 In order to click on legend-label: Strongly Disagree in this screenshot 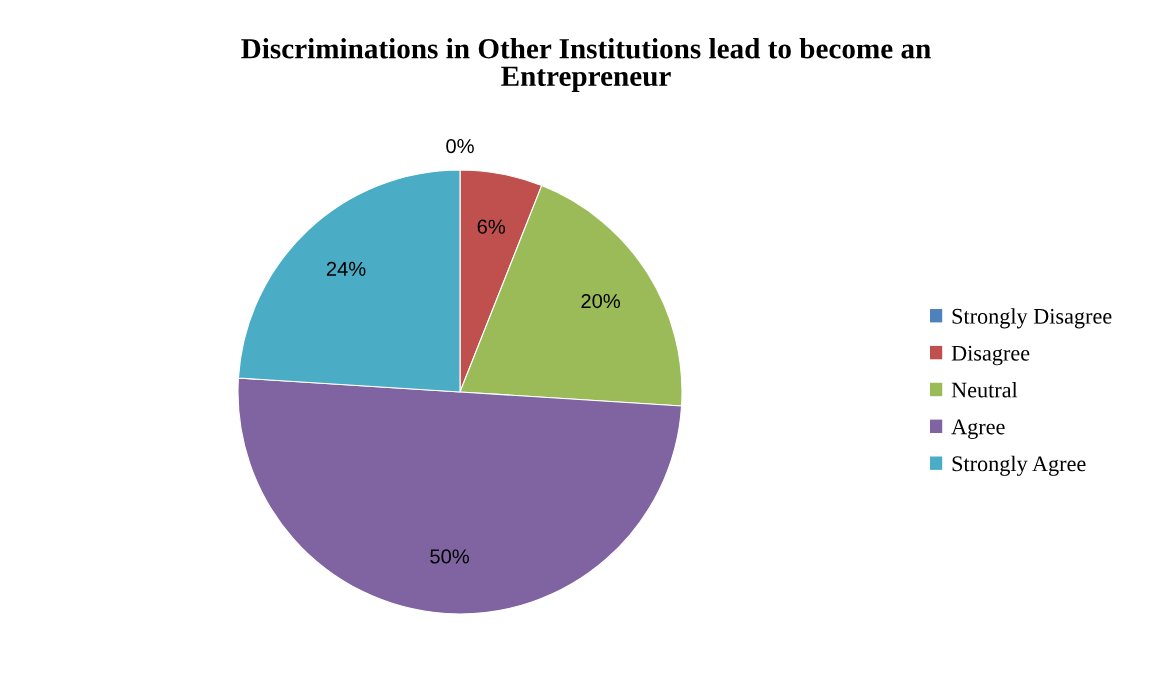, I will do `click(1032, 318)`.